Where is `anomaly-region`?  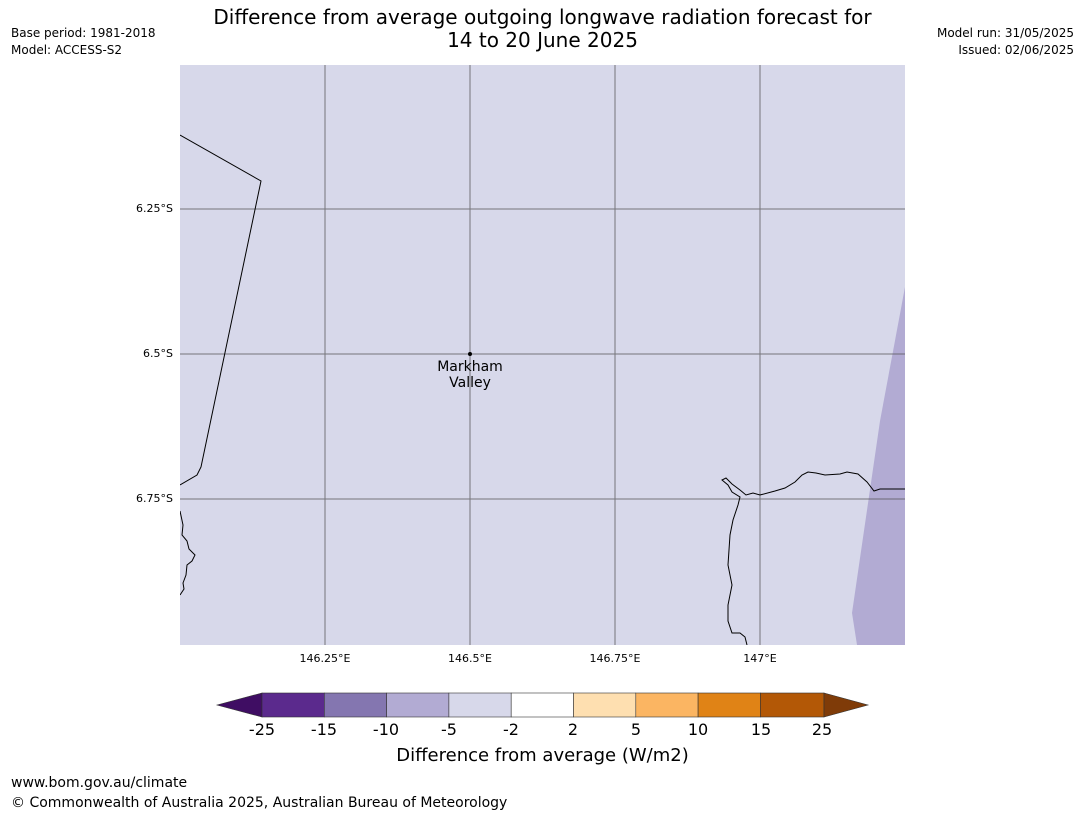 anomaly-region is located at coordinates (878, 466).